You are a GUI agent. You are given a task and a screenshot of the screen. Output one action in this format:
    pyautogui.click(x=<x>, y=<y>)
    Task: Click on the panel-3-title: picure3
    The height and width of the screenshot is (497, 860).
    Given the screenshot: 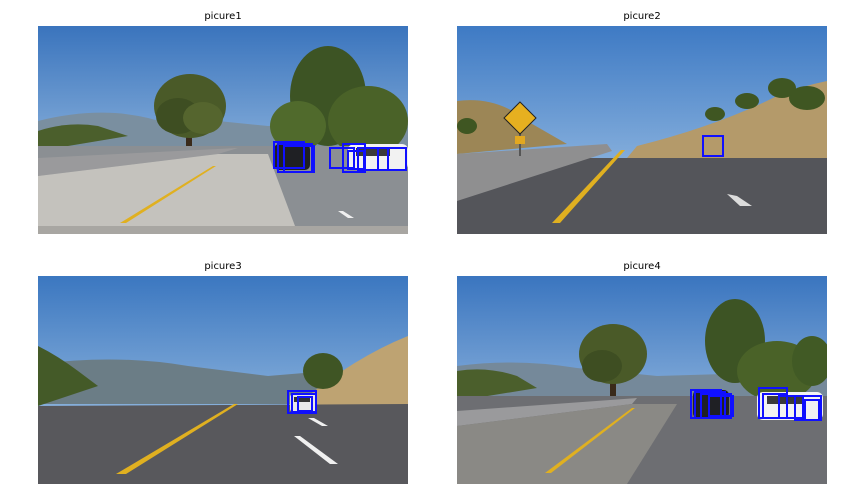 What is the action you would take?
    pyautogui.click(x=223, y=266)
    